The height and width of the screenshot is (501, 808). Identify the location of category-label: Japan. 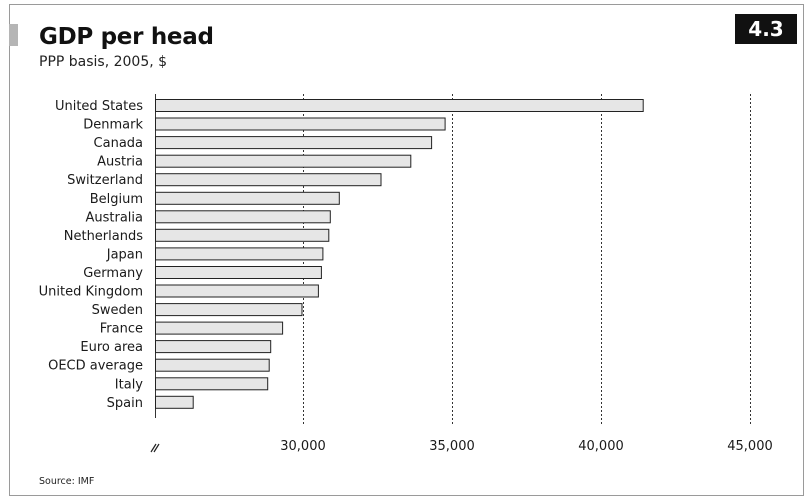
(124, 254).